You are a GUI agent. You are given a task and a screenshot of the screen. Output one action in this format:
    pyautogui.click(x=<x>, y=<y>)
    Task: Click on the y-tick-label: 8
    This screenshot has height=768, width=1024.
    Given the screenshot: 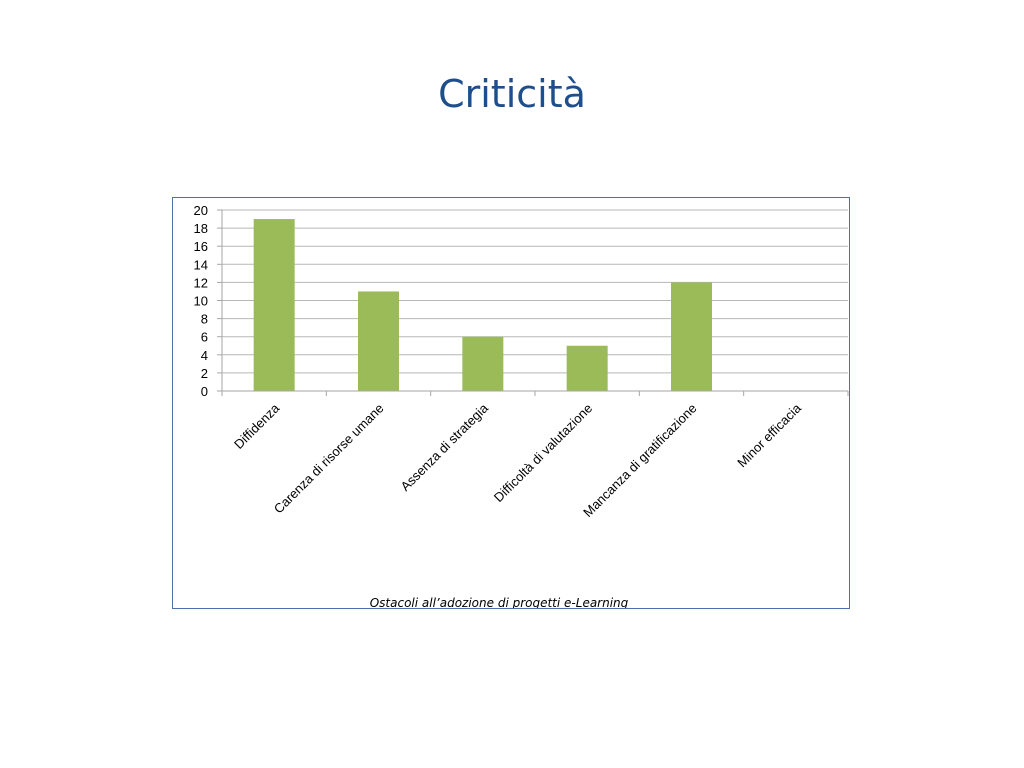 What is the action you would take?
    pyautogui.click(x=204, y=319)
    